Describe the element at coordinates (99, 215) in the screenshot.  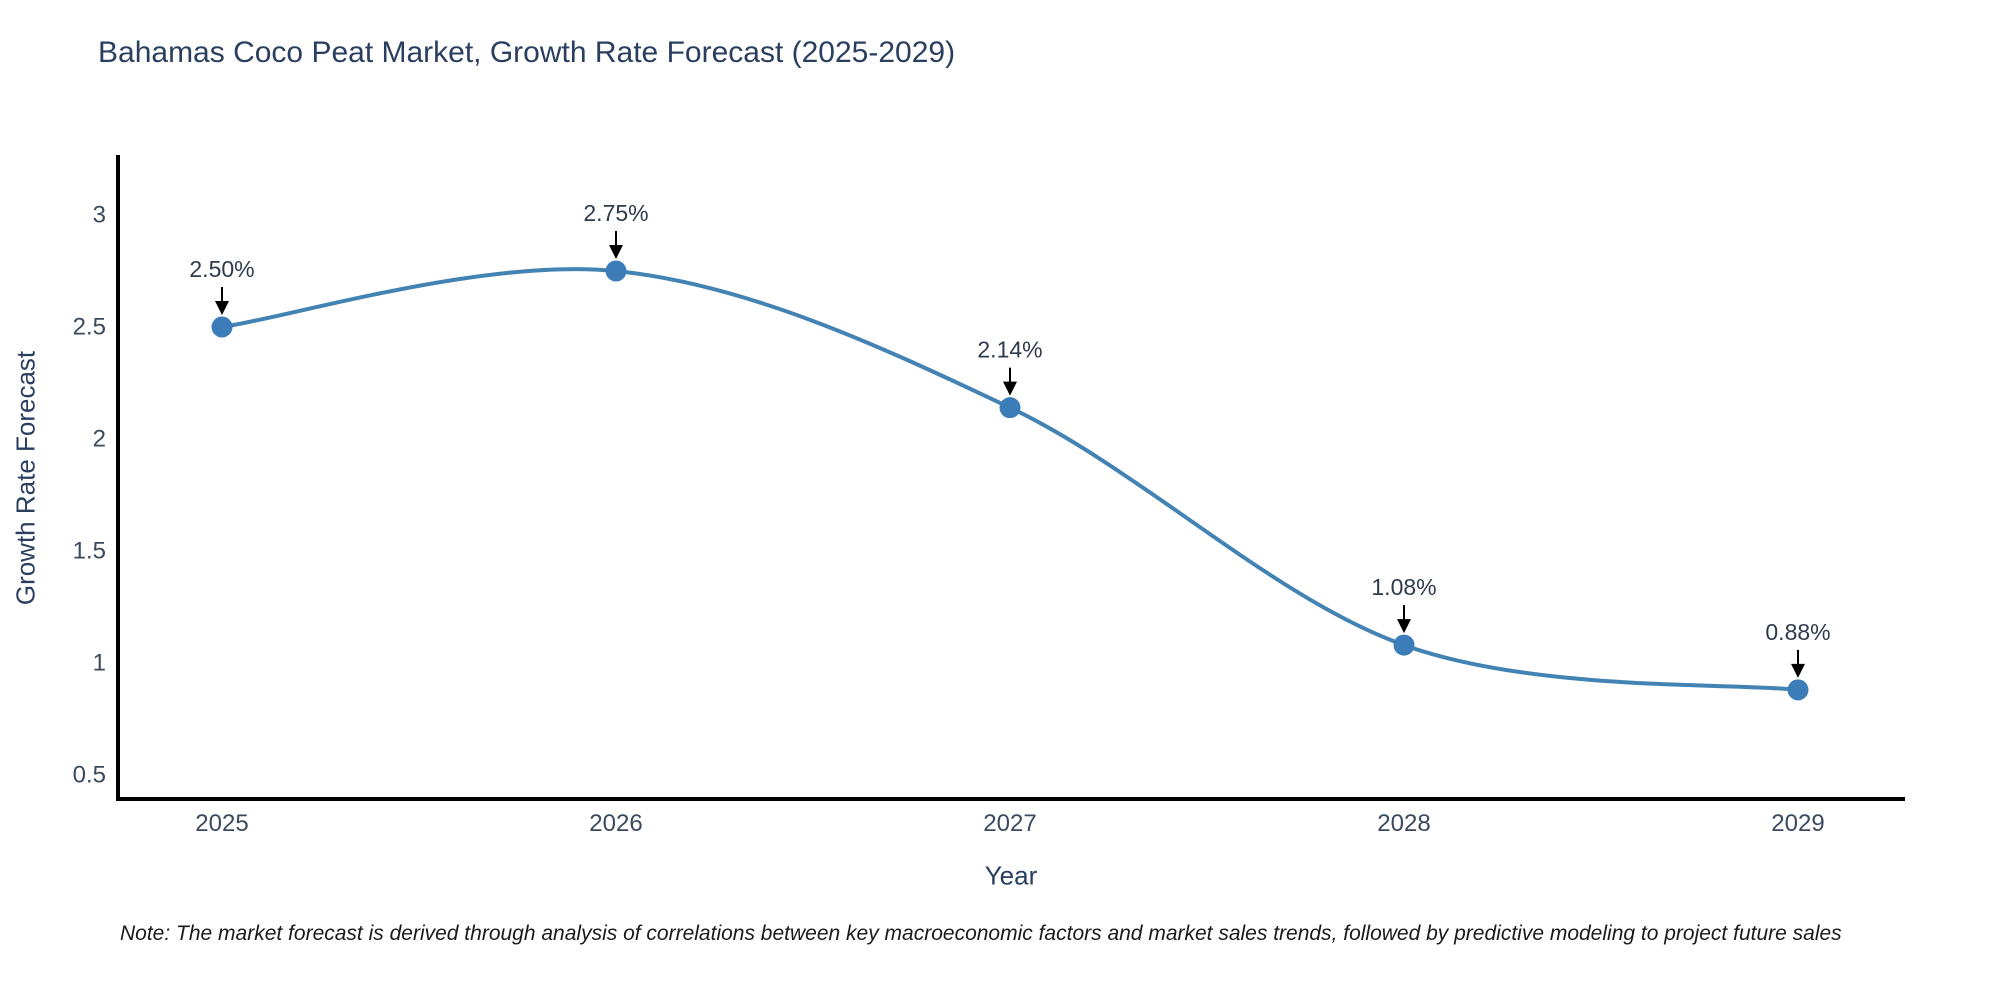
I see `y-tick-label: 3` at that location.